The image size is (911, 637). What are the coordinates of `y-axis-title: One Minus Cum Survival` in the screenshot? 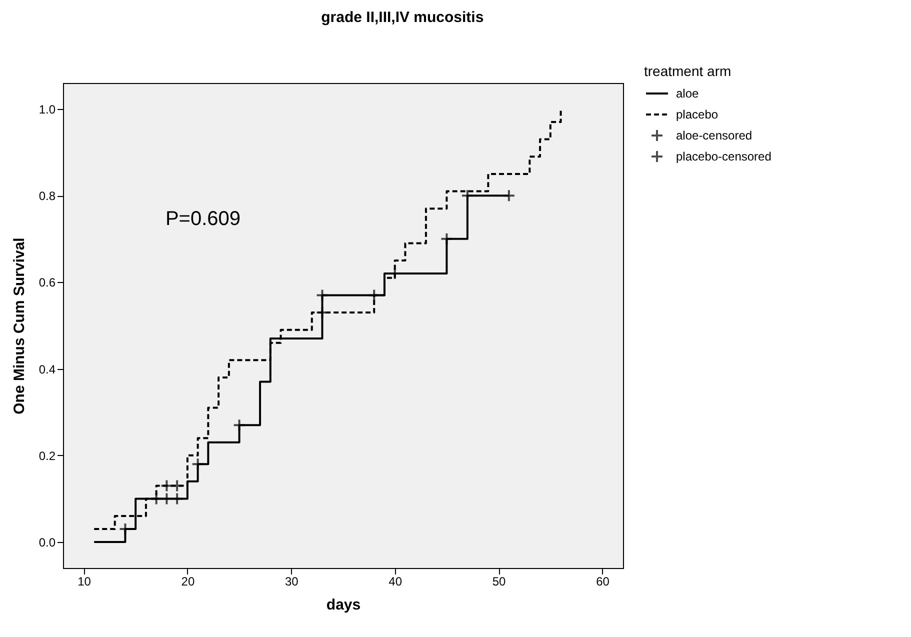 It's located at (19, 326).